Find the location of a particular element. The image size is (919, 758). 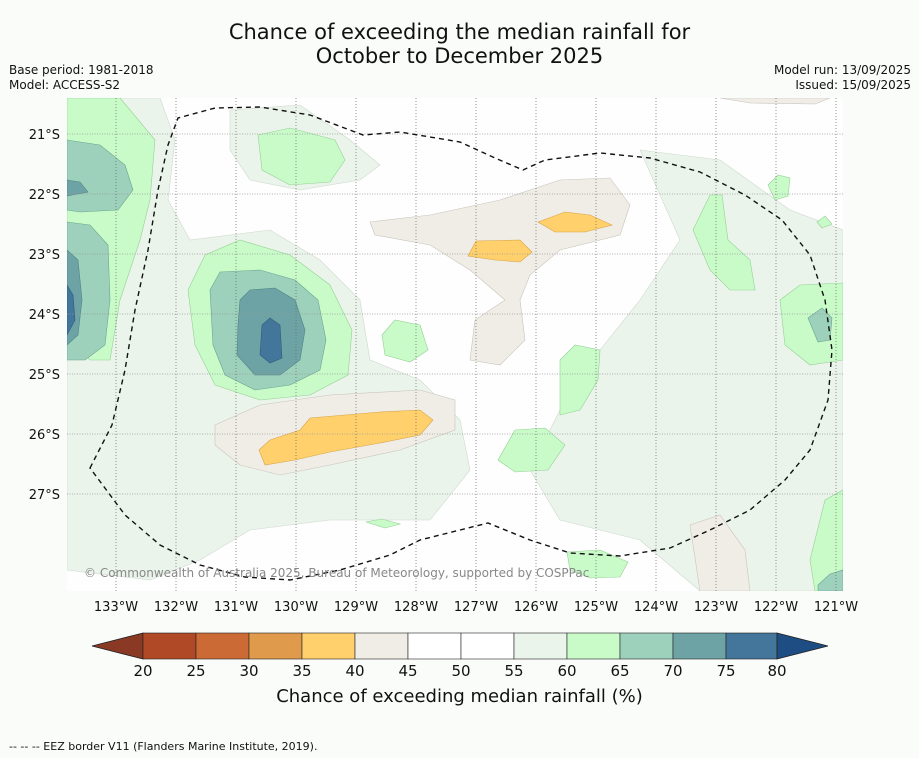

lon-label: 124°W is located at coordinates (656, 607).